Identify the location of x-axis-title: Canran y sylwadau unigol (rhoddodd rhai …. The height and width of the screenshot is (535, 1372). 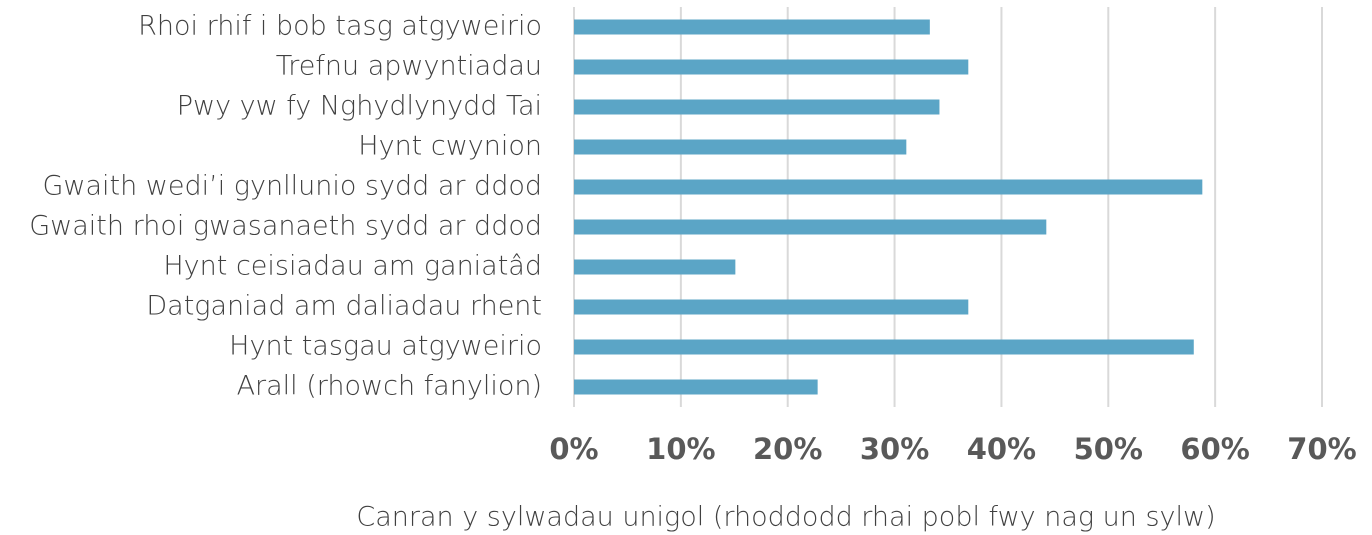
(785, 517).